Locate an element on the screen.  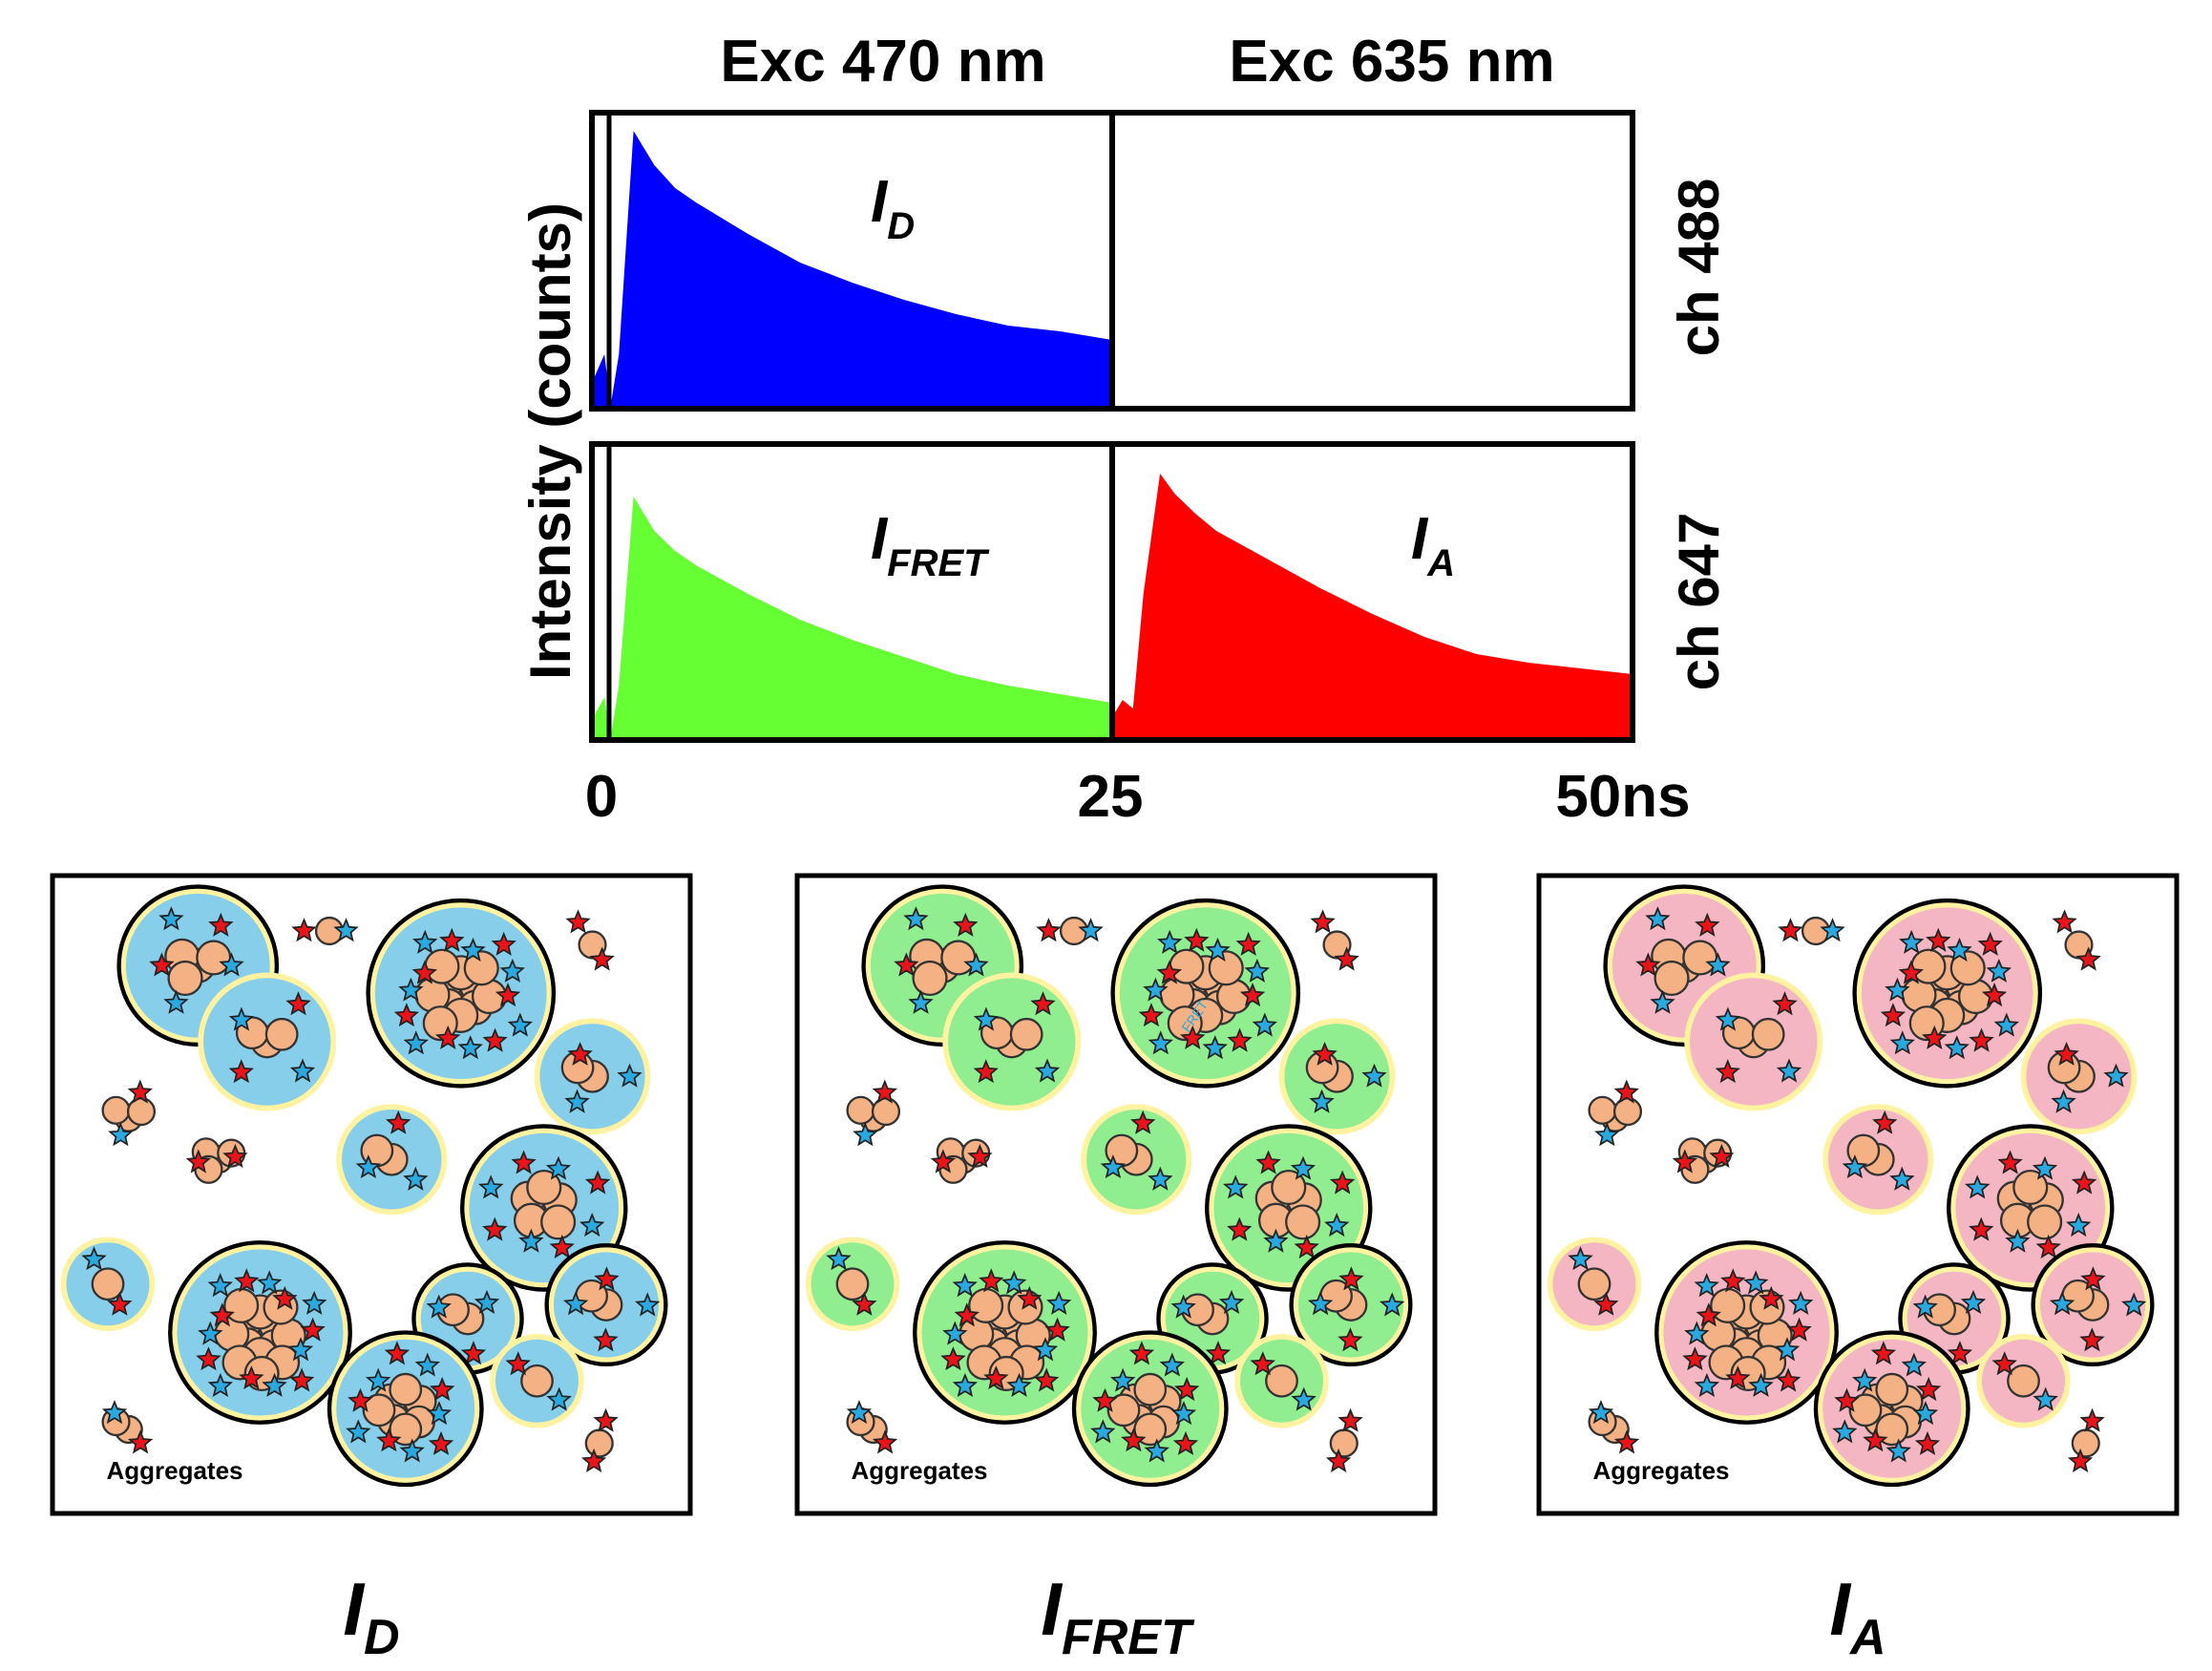
panel-title: IFRET is located at coordinates (1118, 1616).